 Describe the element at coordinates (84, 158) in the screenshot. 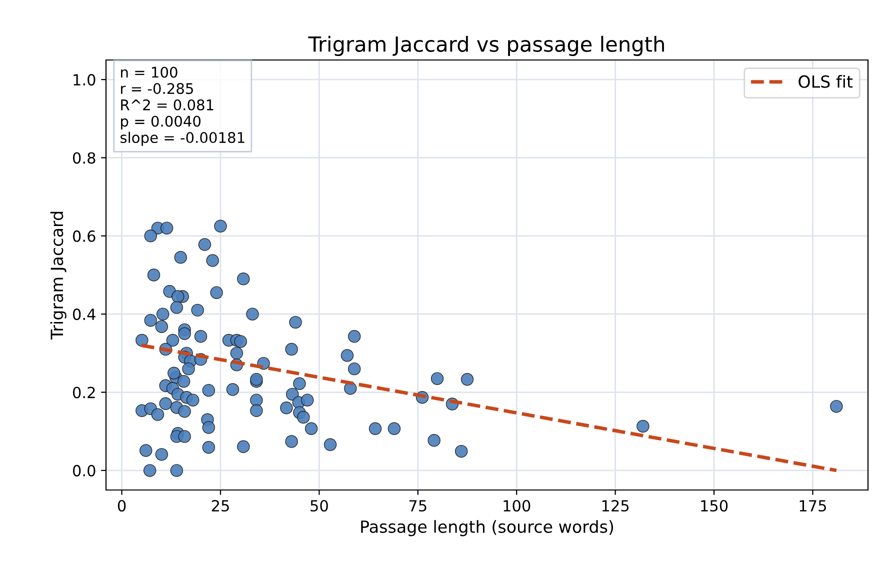

I see `y-tick-label: 0.8` at that location.